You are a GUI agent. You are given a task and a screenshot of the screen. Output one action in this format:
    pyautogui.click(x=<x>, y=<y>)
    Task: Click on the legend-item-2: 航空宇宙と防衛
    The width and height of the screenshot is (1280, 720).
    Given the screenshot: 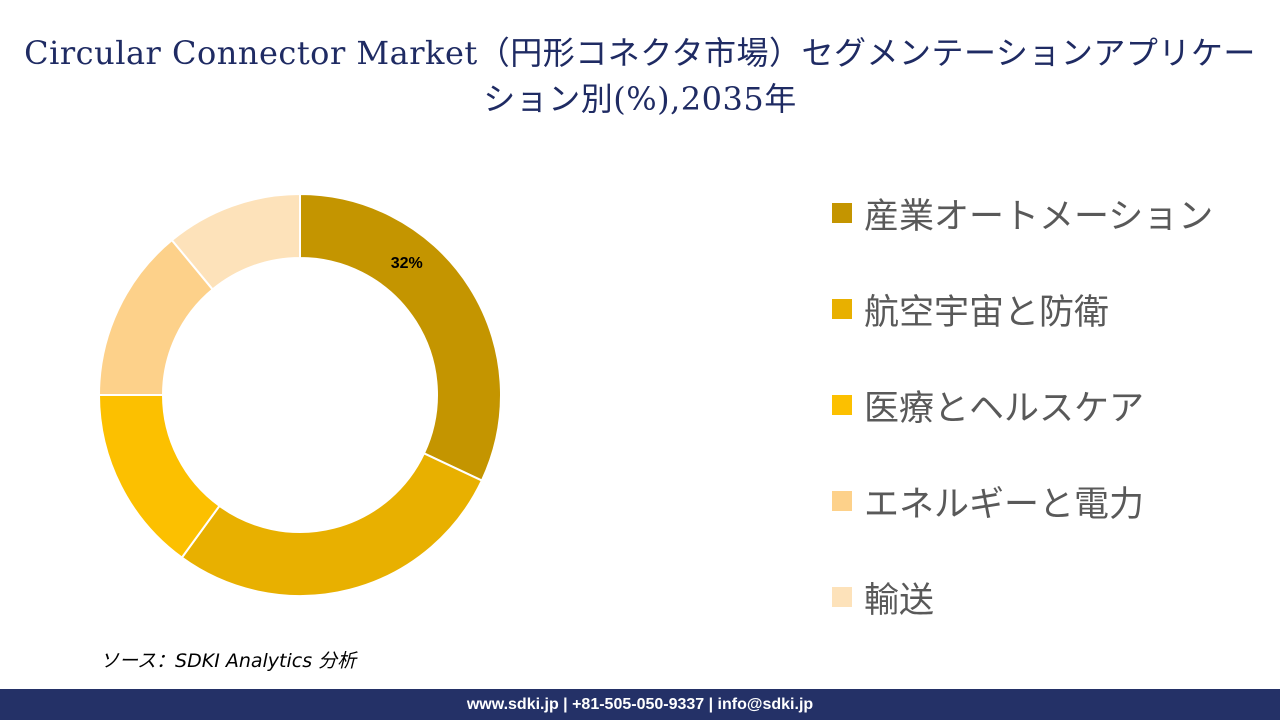 What is the action you would take?
    pyautogui.click(x=1042, y=309)
    